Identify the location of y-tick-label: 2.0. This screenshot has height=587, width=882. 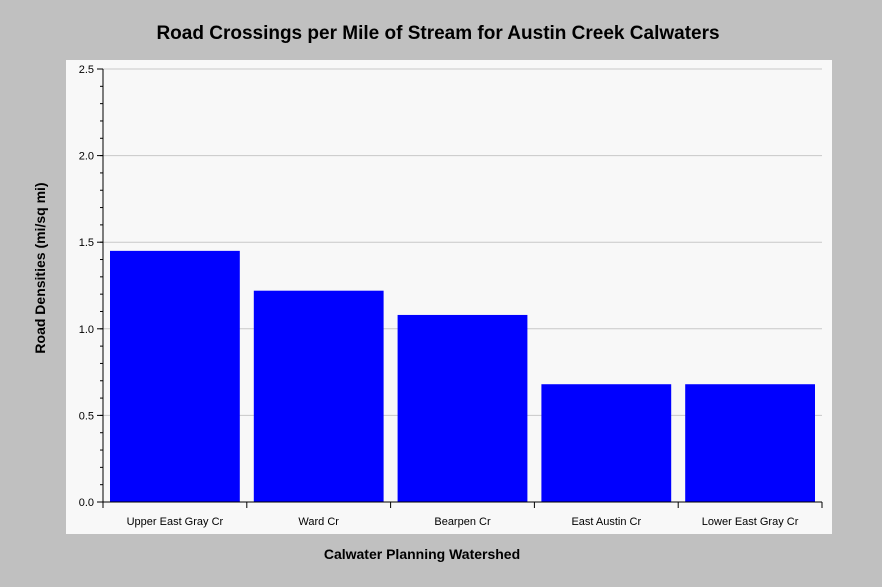
(86, 157).